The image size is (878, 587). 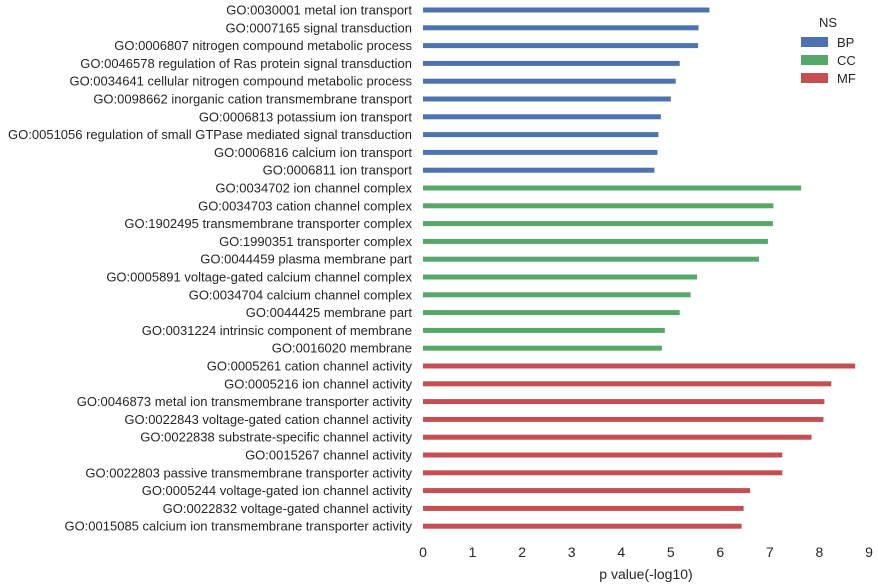 What do you see at coordinates (828, 22) in the screenshot?
I see `legend-title: NS` at bounding box center [828, 22].